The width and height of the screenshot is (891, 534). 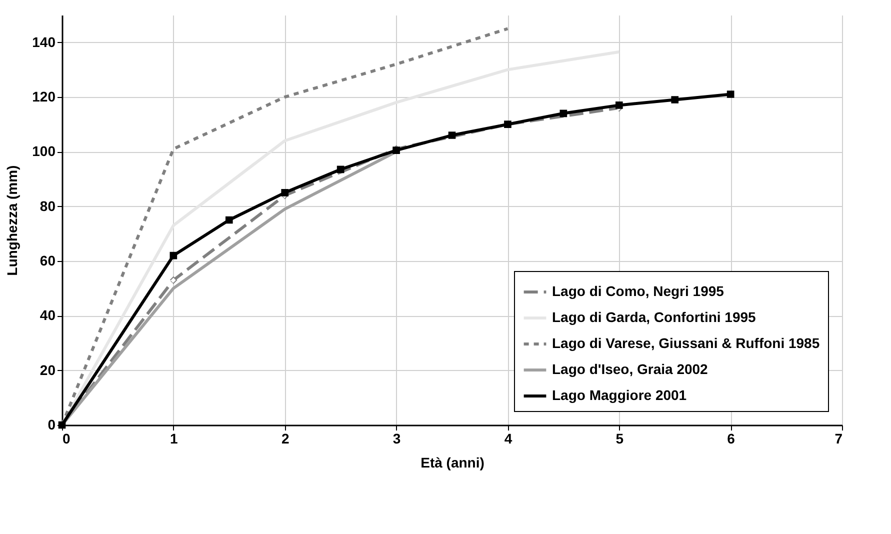 I want to click on x-tick-label: 5, so click(x=620, y=438).